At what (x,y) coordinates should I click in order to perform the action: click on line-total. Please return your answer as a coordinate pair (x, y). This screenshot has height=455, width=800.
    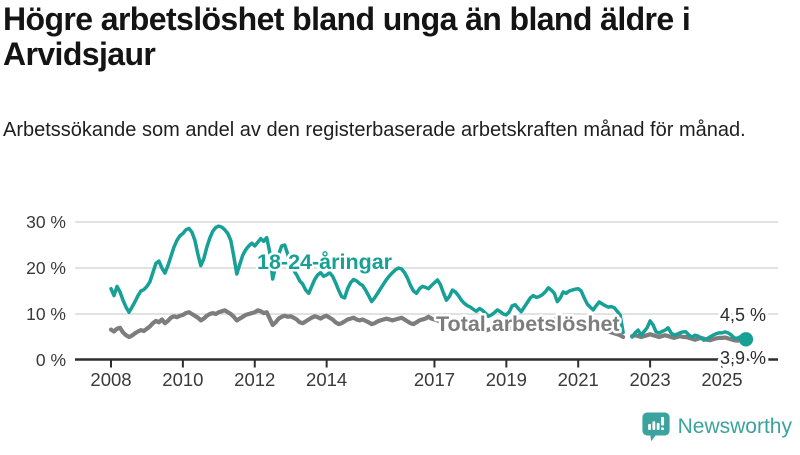
    Looking at the image, I should click on (428, 326).